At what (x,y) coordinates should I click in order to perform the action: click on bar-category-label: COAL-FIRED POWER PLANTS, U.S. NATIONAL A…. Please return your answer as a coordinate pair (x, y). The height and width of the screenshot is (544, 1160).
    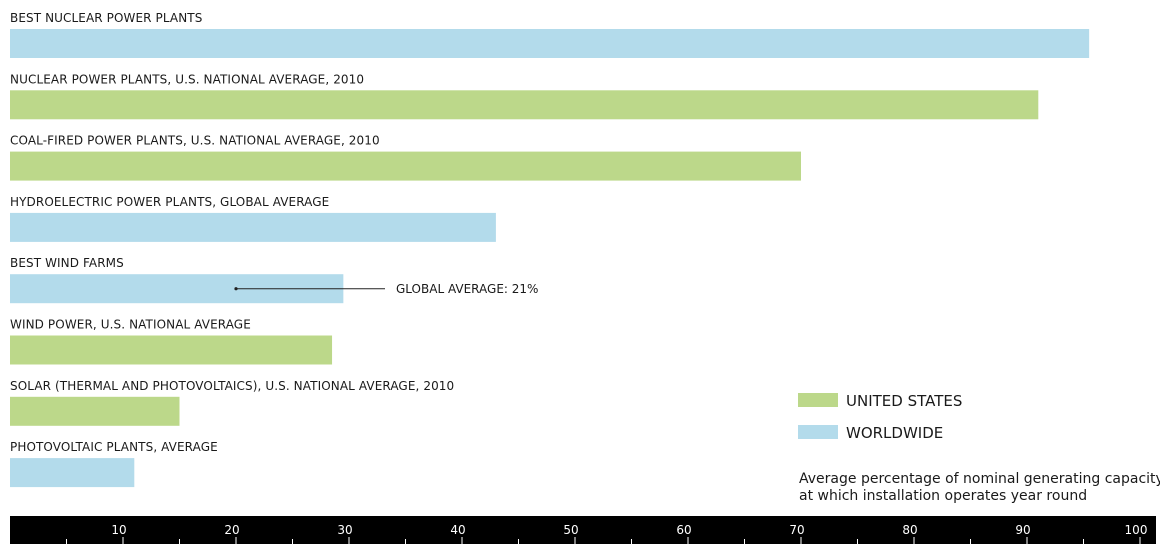
    Looking at the image, I should click on (195, 141).